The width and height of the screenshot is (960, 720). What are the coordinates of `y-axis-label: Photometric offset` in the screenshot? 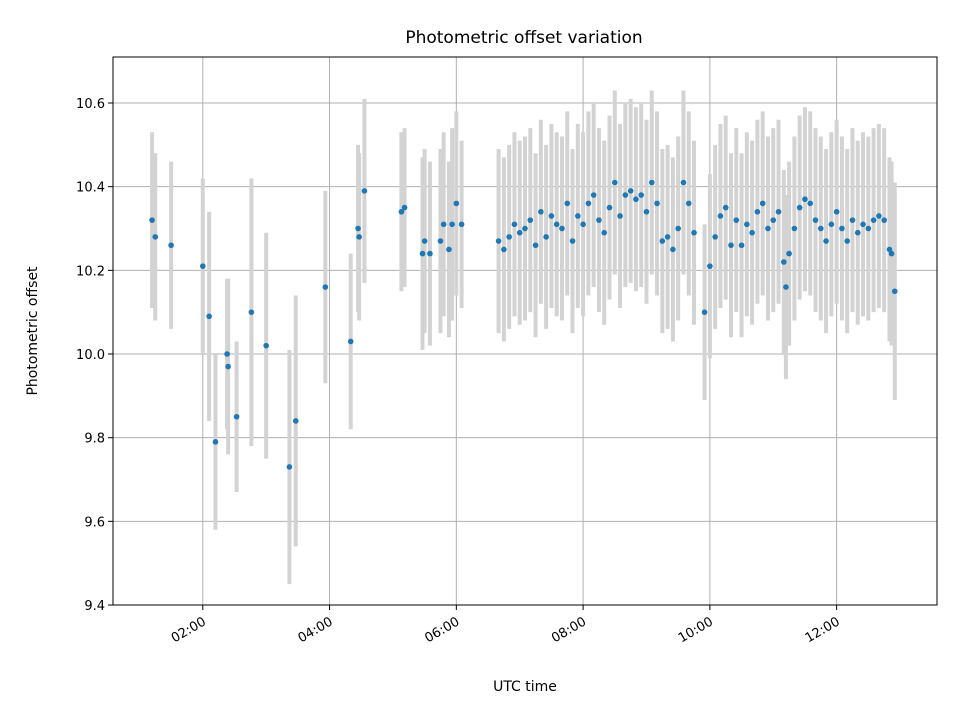 It's located at (33, 331).